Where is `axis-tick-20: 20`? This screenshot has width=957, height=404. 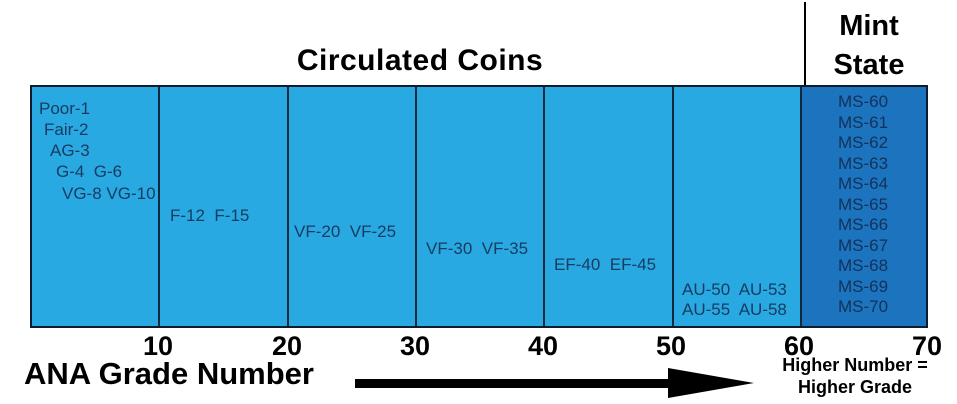
axis-tick-20: 20 is located at coordinates (287, 346).